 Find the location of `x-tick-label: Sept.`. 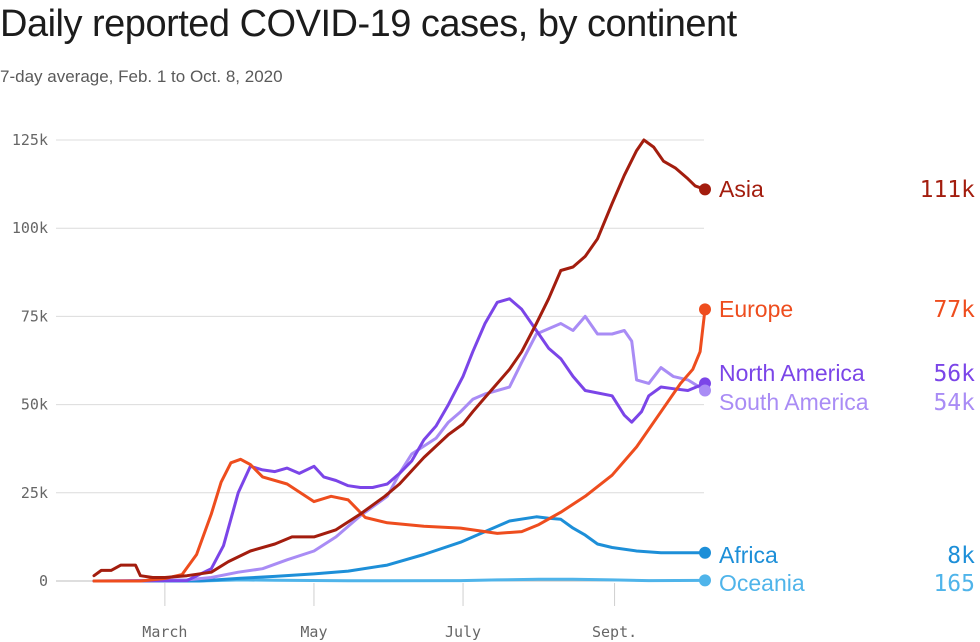

x-tick-label: Sept. is located at coordinates (614, 632).